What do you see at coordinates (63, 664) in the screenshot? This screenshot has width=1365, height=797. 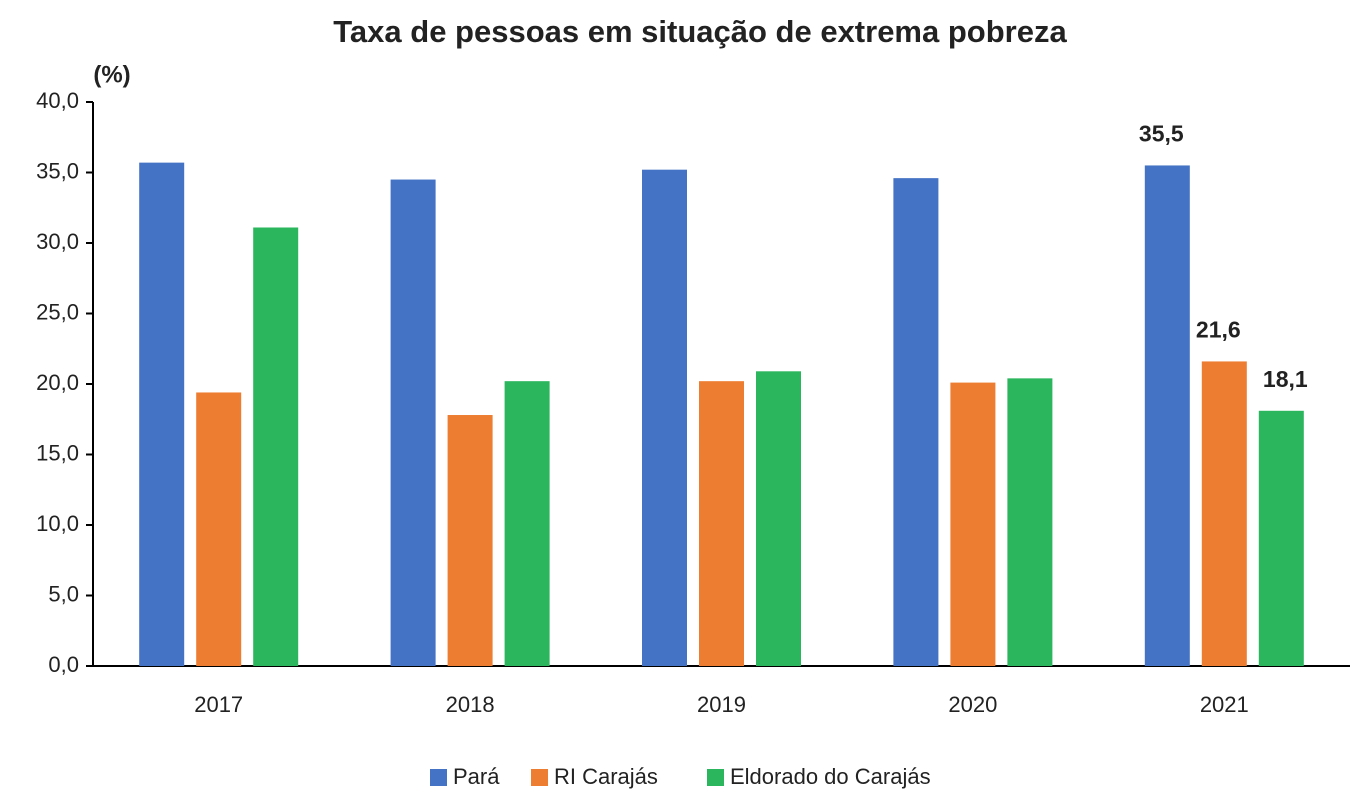 I see `y-tick-label: 0,0` at bounding box center [63, 664].